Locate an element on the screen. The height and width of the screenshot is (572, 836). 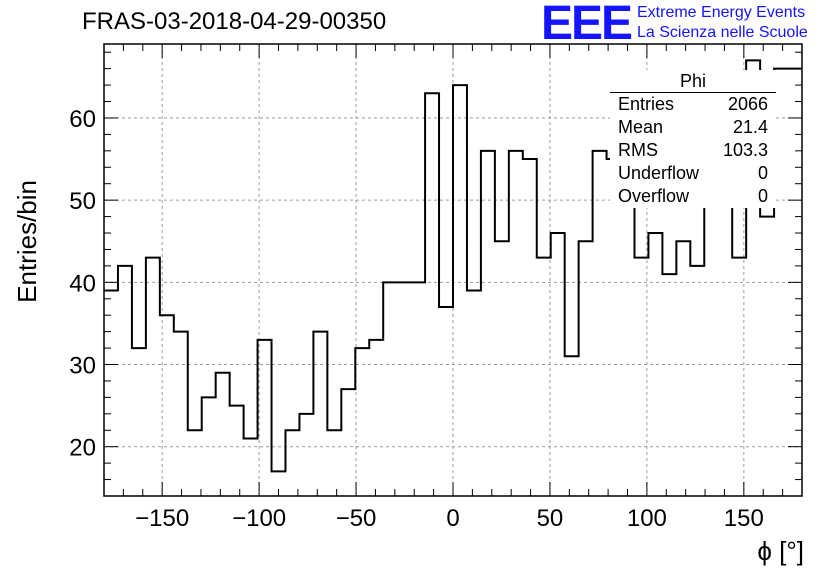
stats-row-overflow: Overflow 0 is located at coordinates (693, 196).